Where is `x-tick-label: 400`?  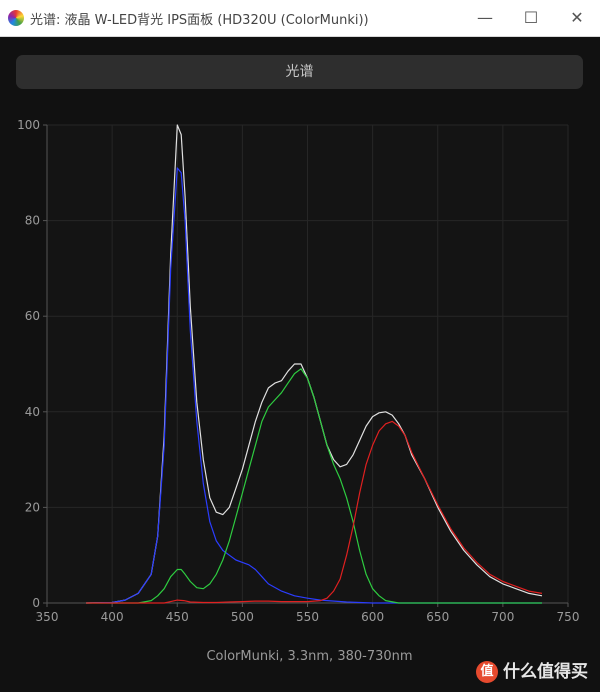
x-tick-label: 400 is located at coordinates (112, 617).